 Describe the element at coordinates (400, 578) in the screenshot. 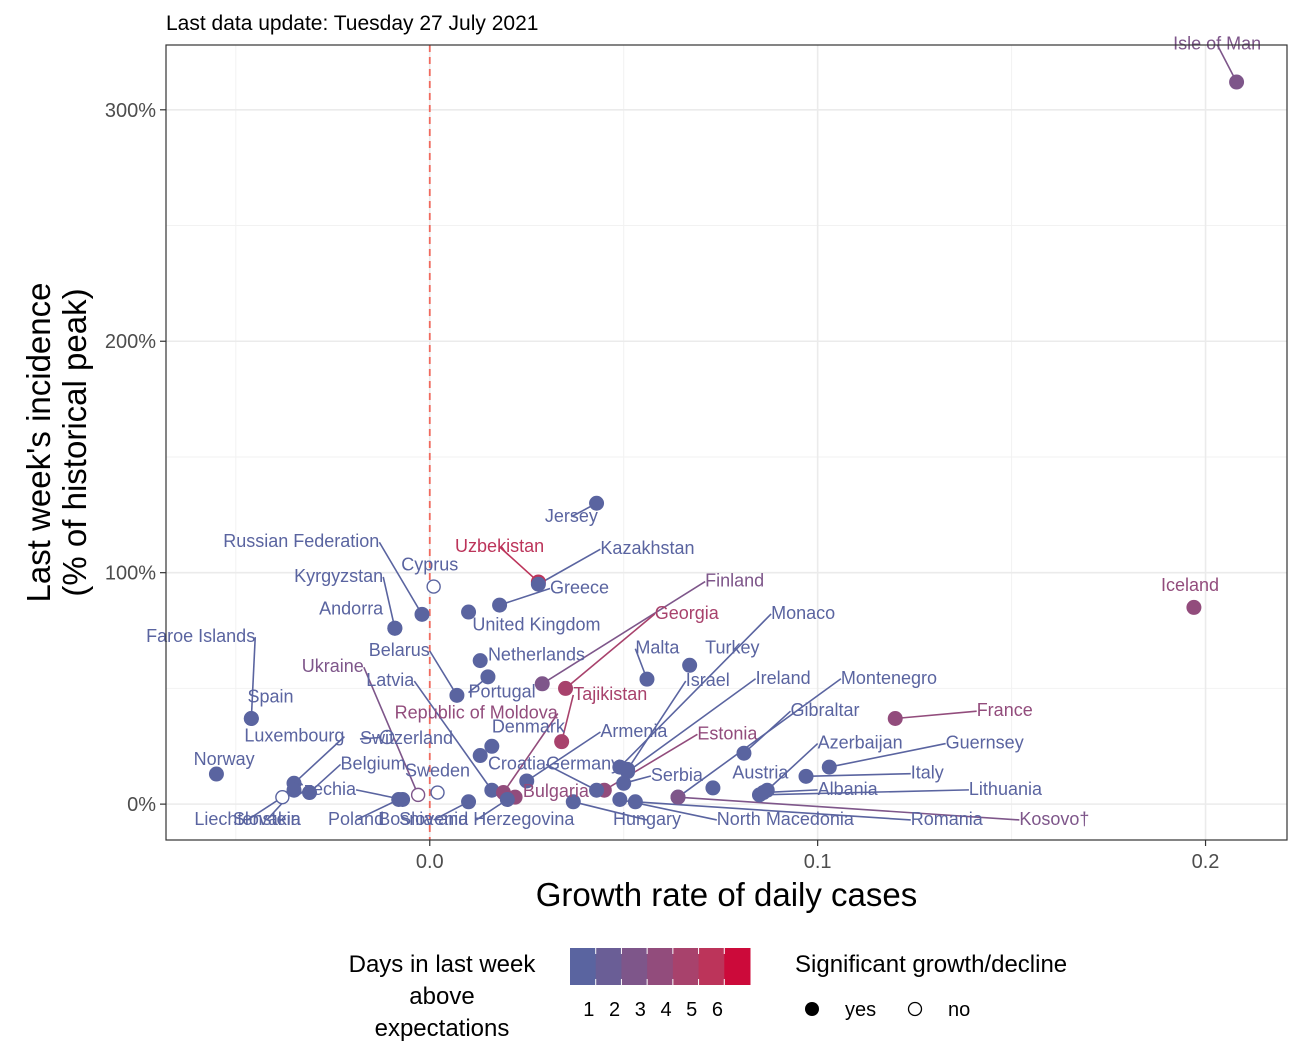

I see `leader-russian-federation` at that location.